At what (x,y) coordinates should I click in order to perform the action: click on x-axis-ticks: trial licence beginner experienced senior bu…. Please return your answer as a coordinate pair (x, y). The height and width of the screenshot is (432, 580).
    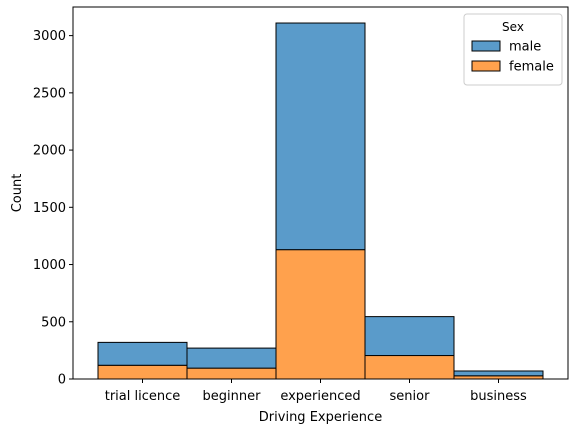
    Looking at the image, I should click on (316, 391).